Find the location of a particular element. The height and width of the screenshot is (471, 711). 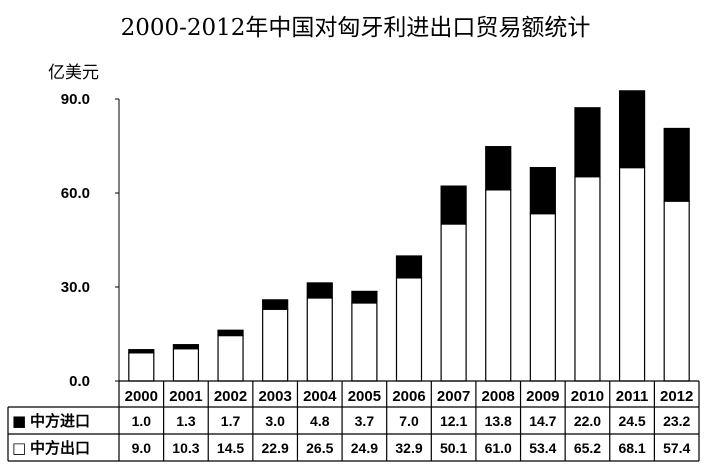

x-tick-label: 2012 is located at coordinates (676, 396).